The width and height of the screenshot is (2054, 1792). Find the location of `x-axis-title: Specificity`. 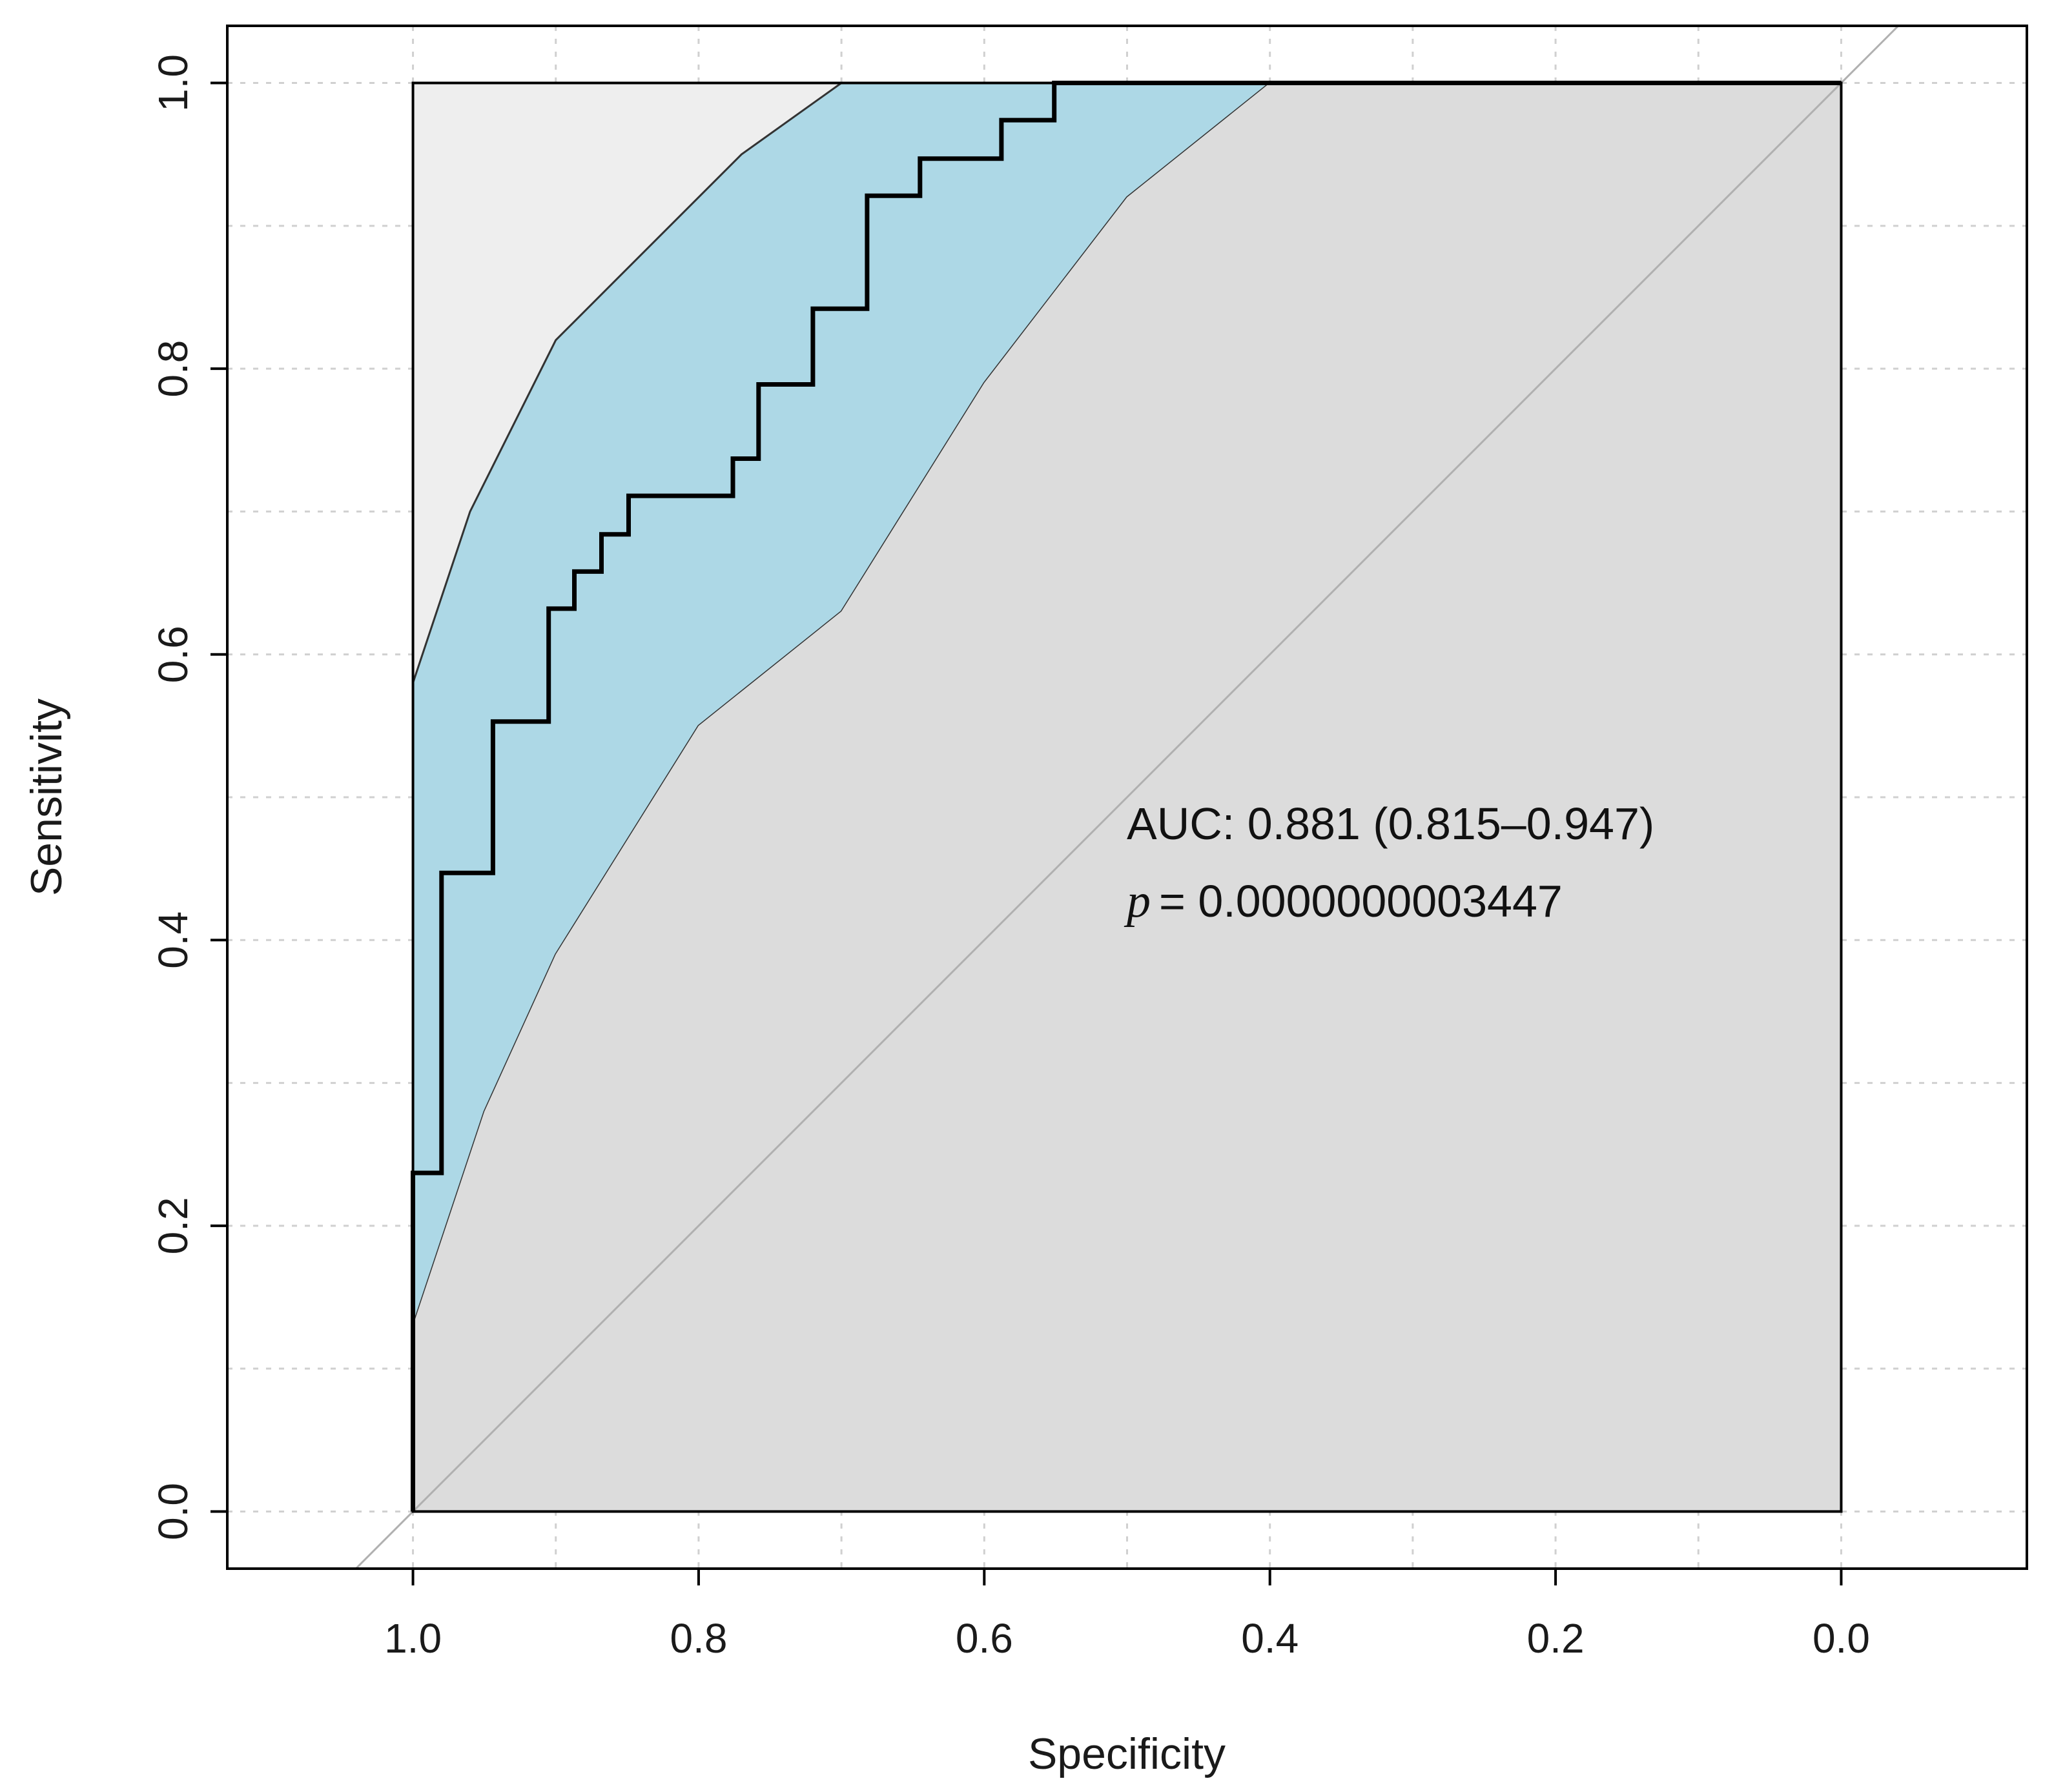

x-axis-title: Specificity is located at coordinates (1127, 1753).